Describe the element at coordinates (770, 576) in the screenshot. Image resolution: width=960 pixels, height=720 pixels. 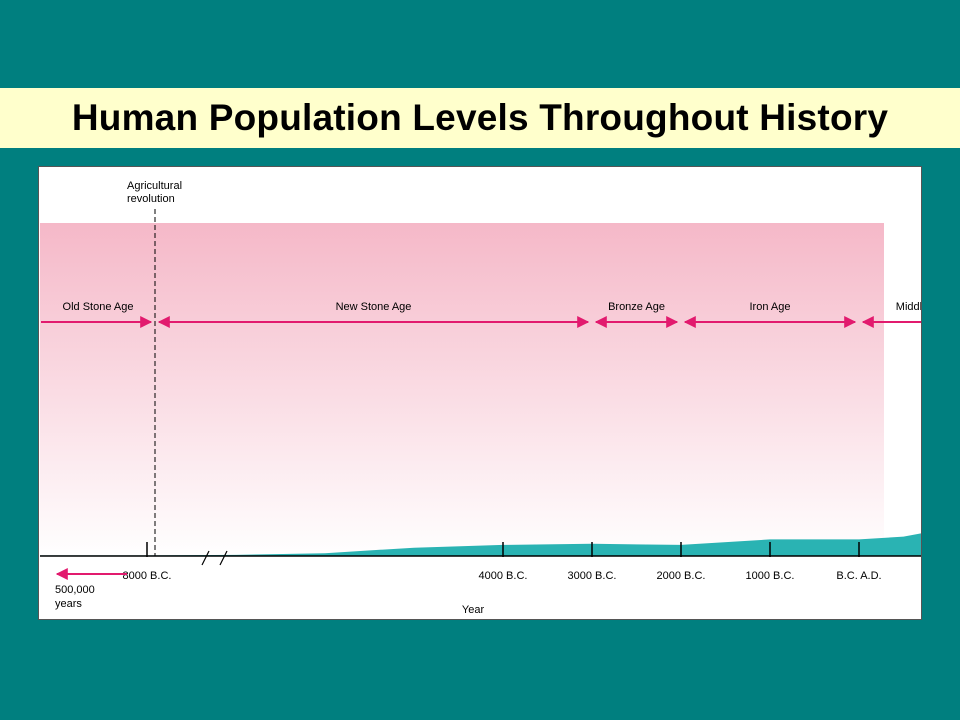
I see `x-tick-label: 1000 B.C.` at that location.